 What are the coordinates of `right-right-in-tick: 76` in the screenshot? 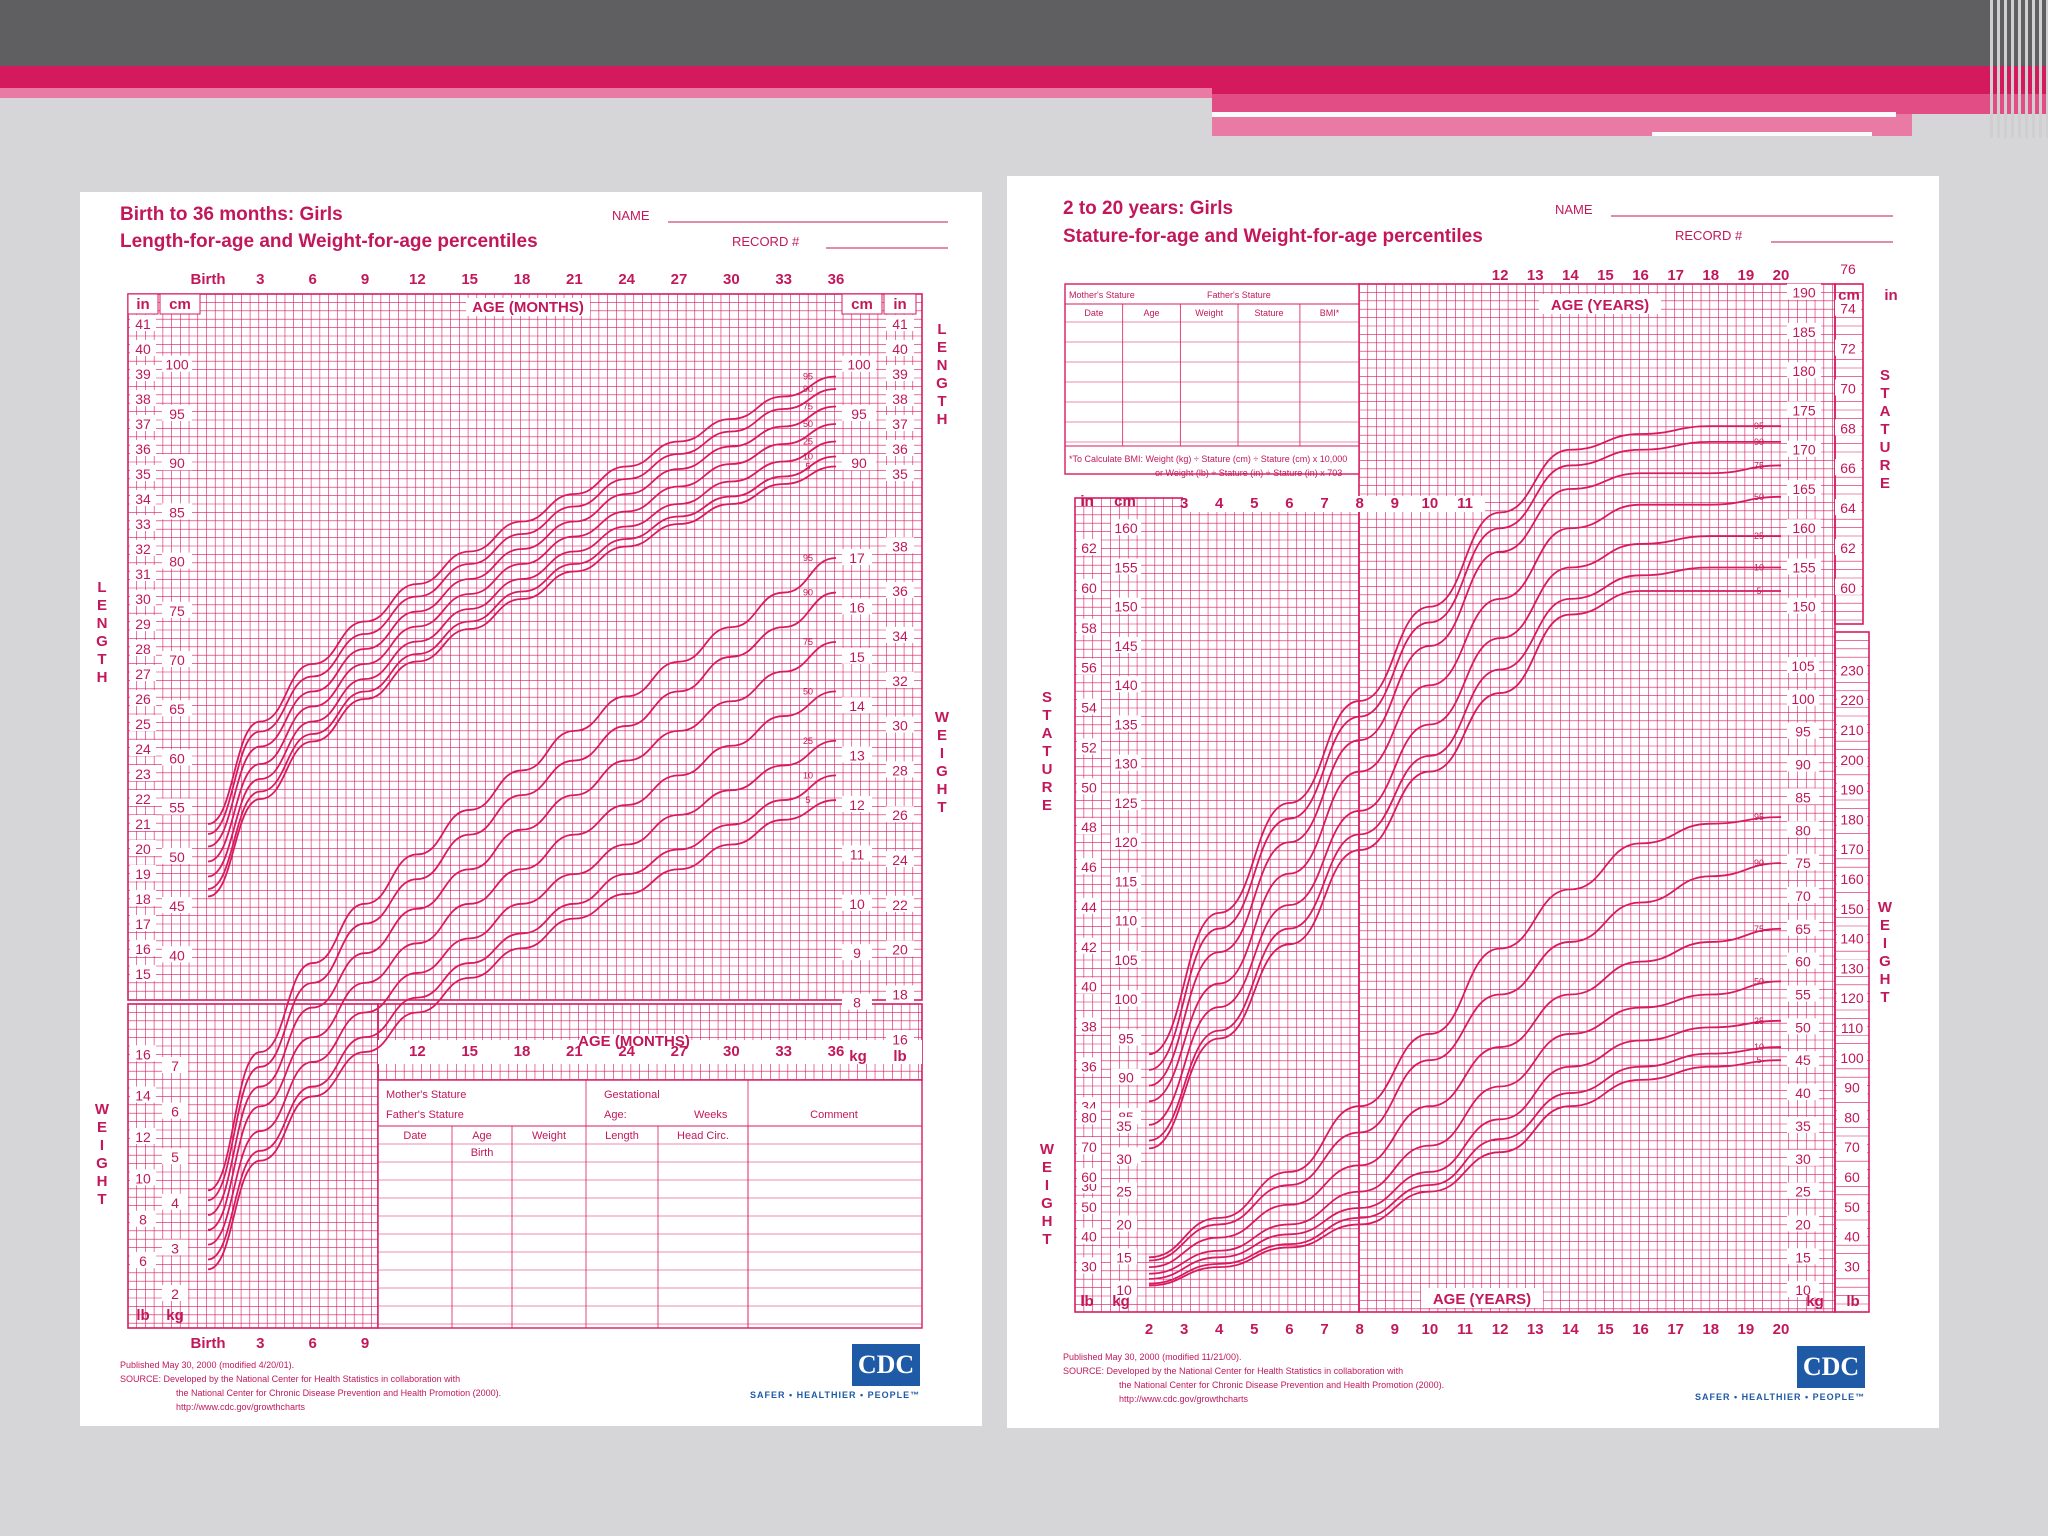 It's located at (1848, 269).